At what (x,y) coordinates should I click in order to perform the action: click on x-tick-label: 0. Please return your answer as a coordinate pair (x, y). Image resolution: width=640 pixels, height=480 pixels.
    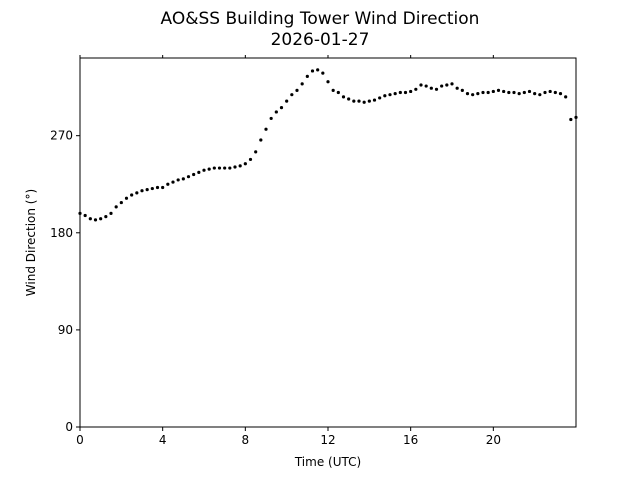
    Looking at the image, I should click on (80, 440).